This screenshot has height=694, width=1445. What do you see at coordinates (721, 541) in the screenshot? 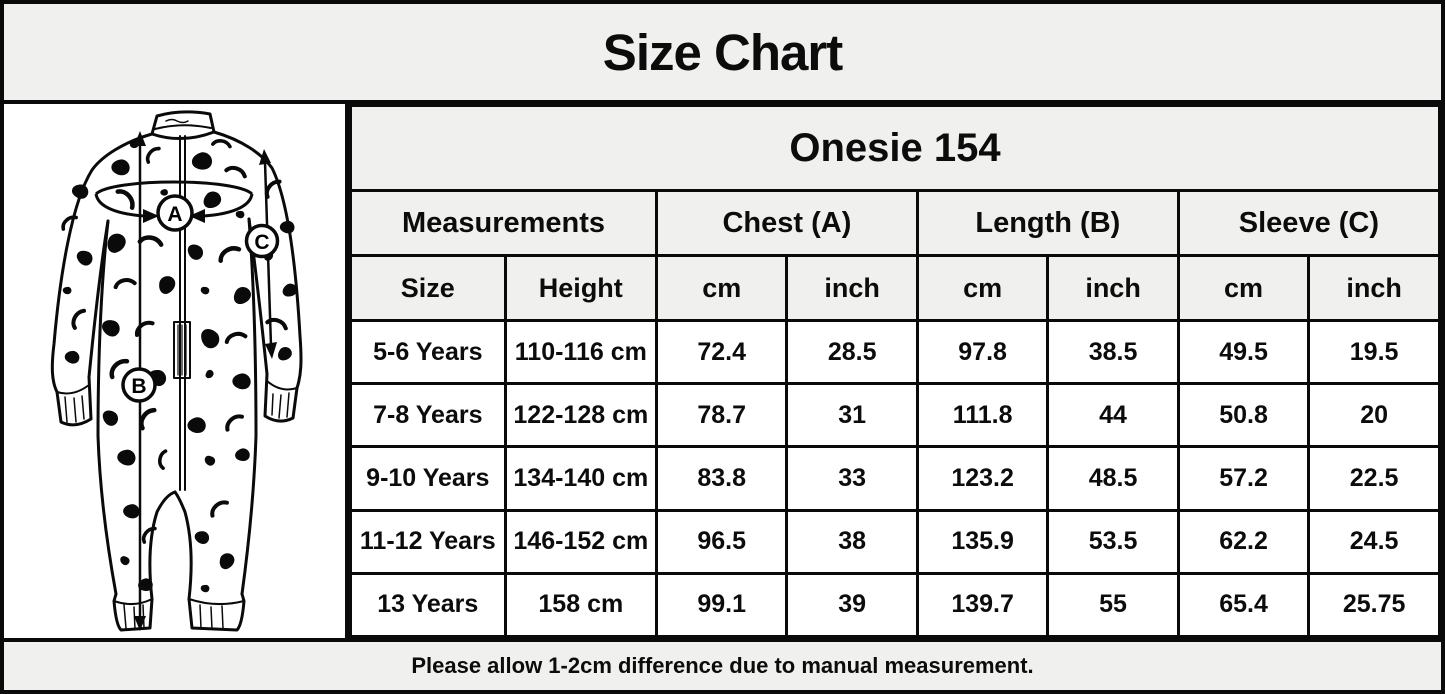
I see `chest-cm-cell: 96.5` at bounding box center [721, 541].